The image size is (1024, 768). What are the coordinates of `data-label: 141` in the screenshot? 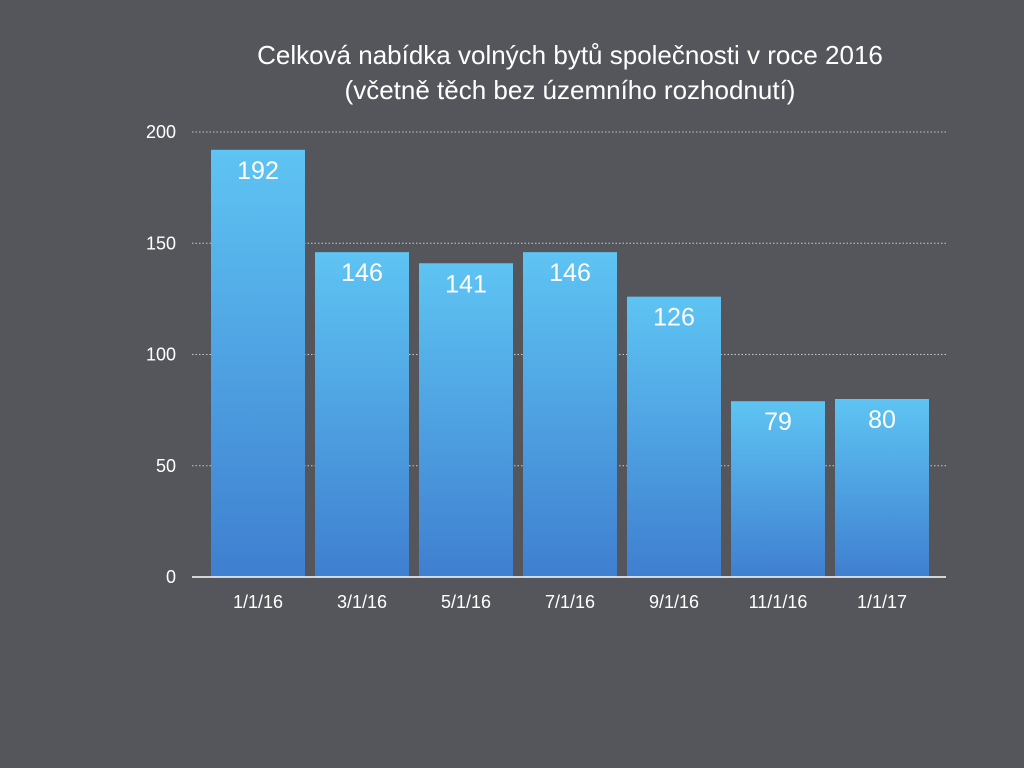 It's located at (466, 284).